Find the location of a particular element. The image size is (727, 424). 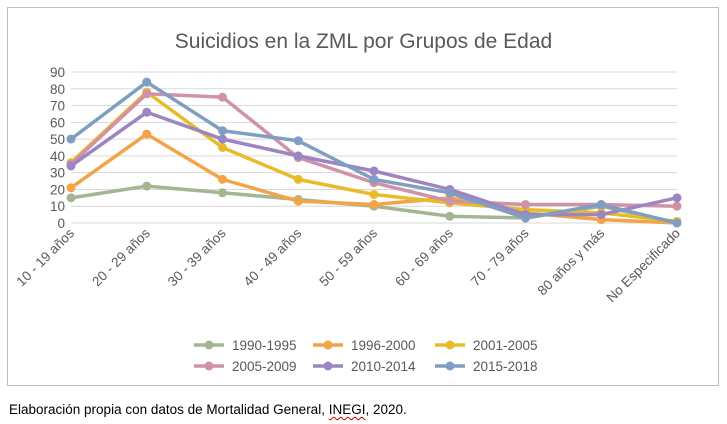

legend-item: 2015-2018 is located at coordinates (486, 366).